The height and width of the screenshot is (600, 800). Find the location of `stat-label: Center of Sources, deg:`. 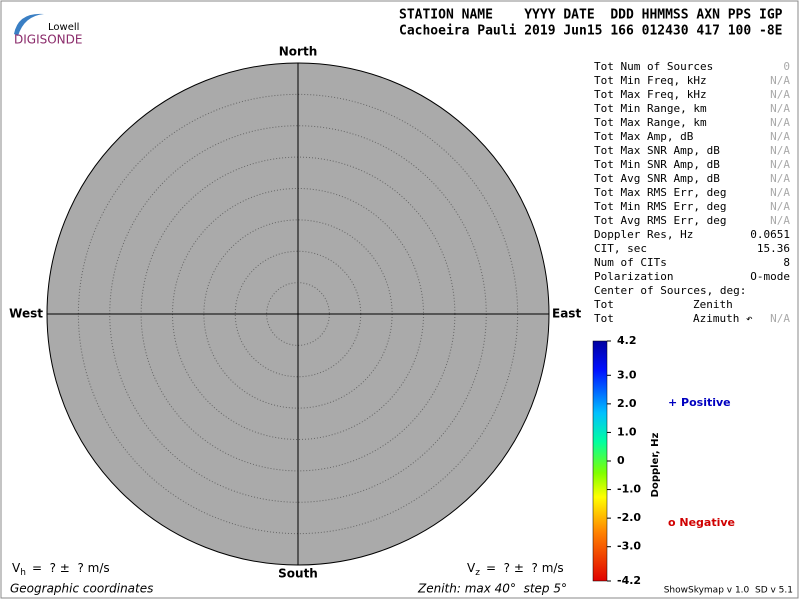

stat-label: Center of Sources, deg: is located at coordinates (670, 290).